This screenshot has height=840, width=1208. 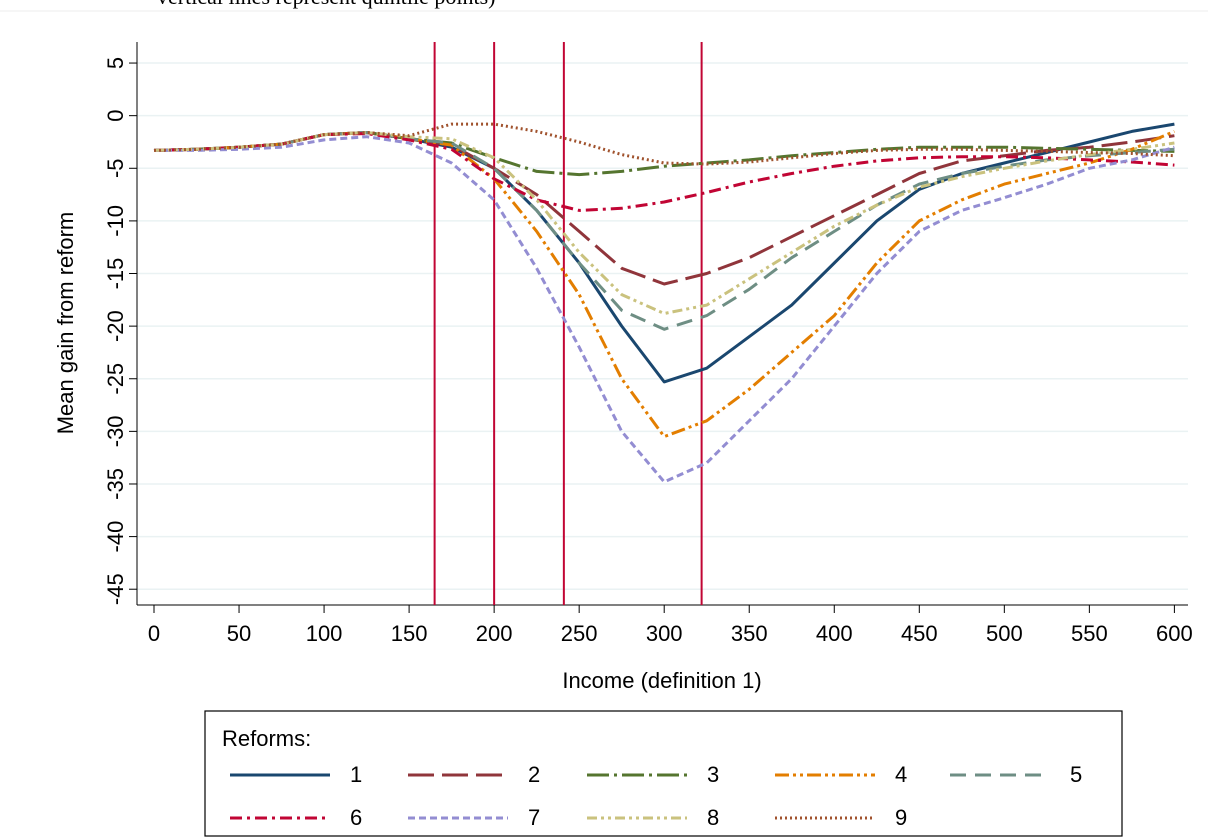 I want to click on legend-label: 9, so click(x=901, y=817).